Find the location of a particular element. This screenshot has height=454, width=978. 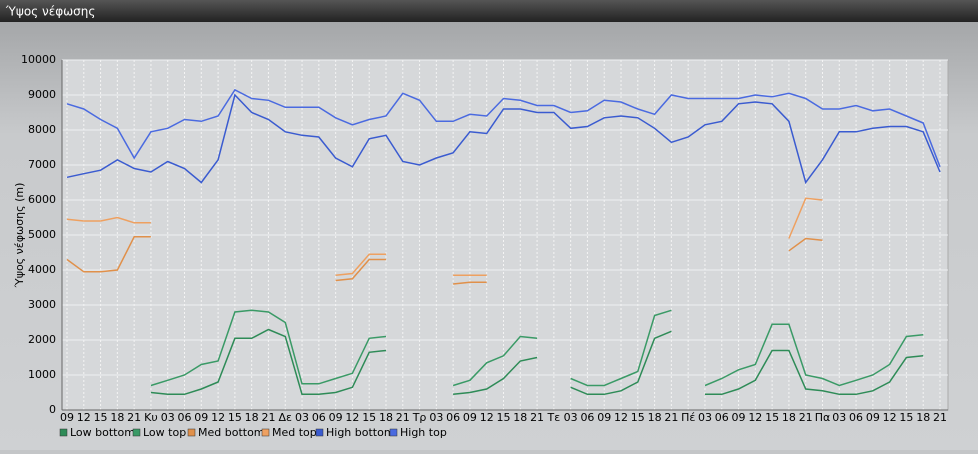

x-tick-label: Πέ is located at coordinates (688, 417).